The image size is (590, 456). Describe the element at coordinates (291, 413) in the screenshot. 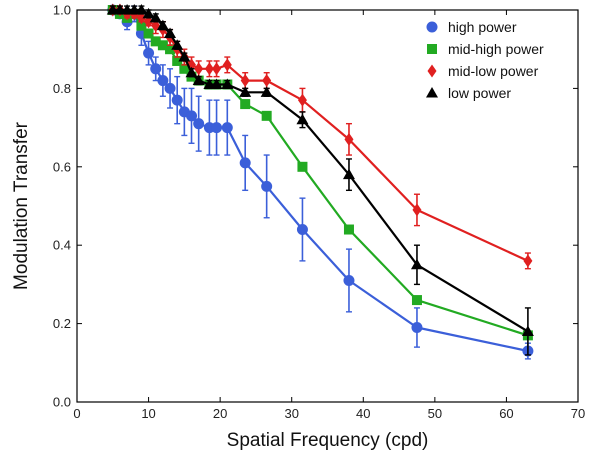

I see `x-tick-label: 30` at that location.